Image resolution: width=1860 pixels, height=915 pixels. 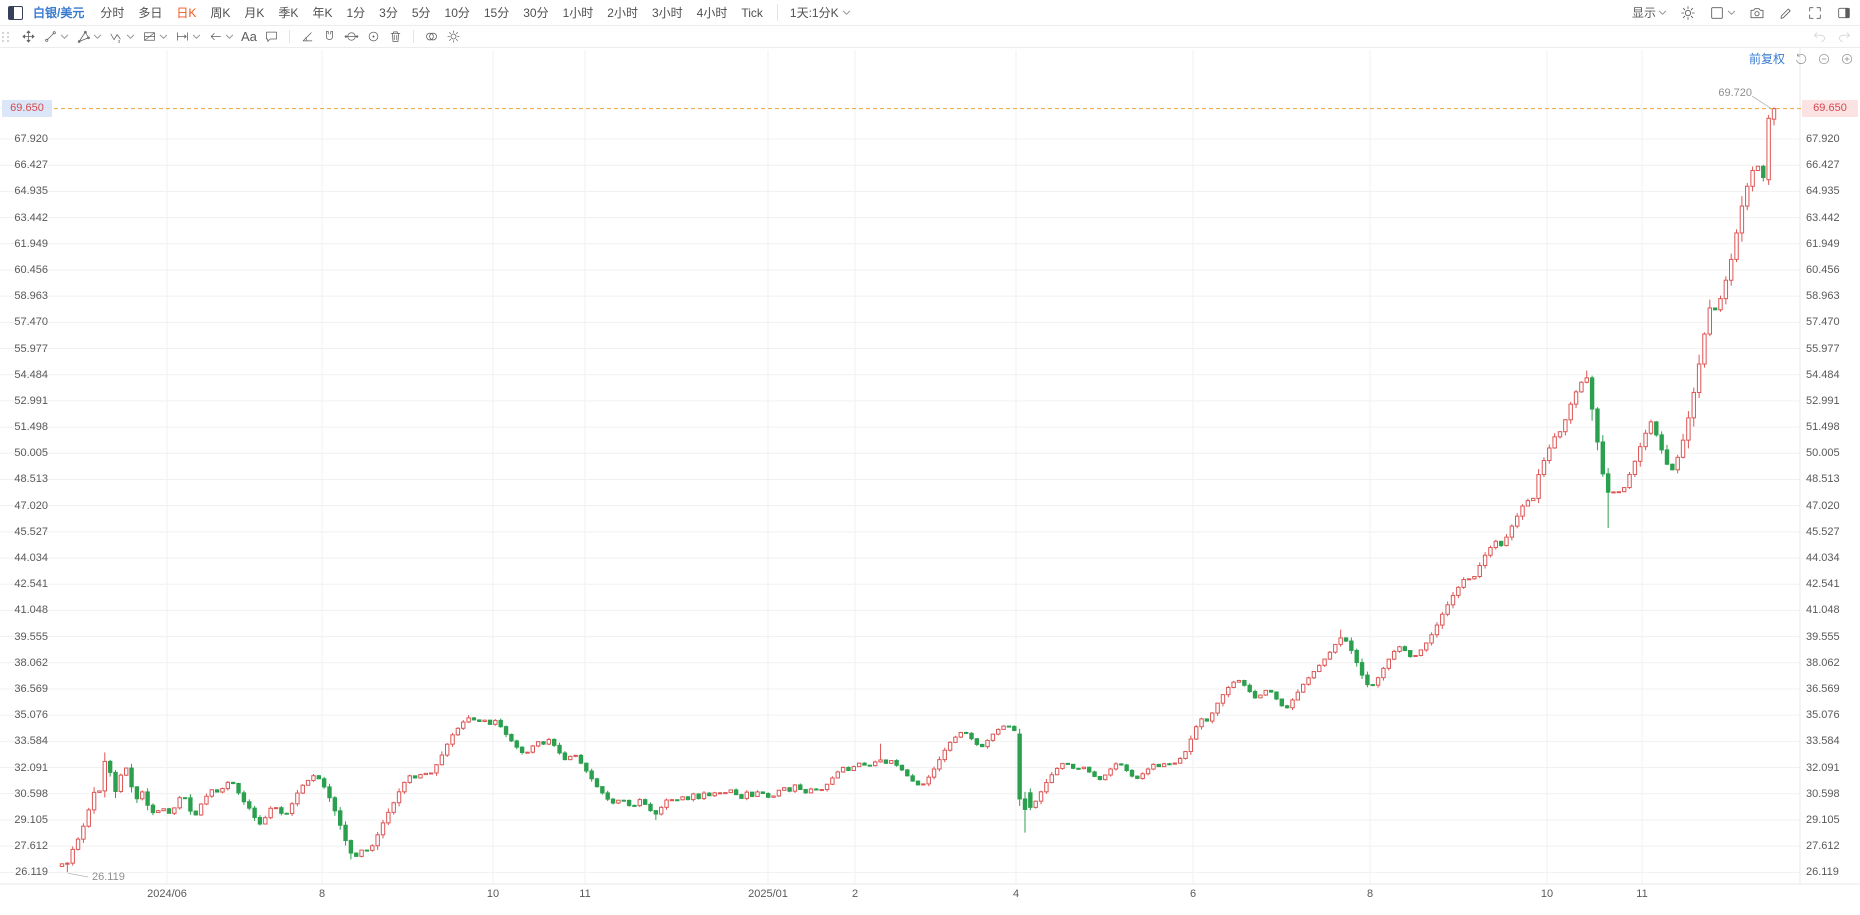 What do you see at coordinates (1832, 36) in the screenshot?
I see `drawing-history-actions` at bounding box center [1832, 36].